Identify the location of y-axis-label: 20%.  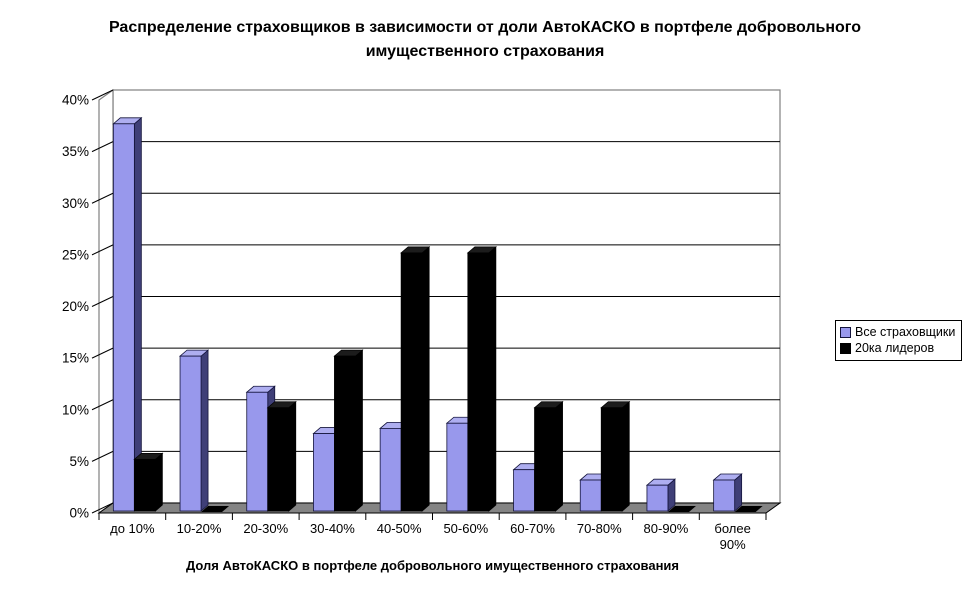
(75, 306).